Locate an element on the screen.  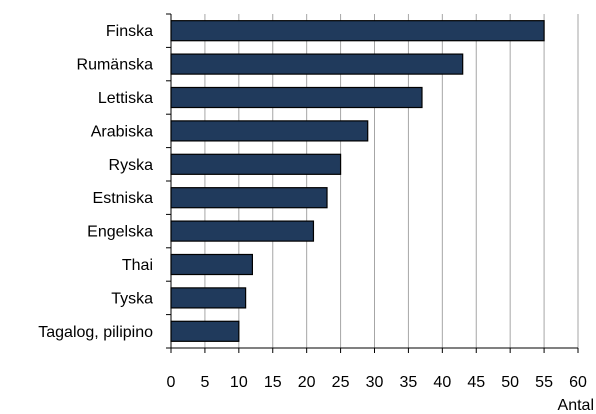
category-label: Rumänska is located at coordinates (115, 65).